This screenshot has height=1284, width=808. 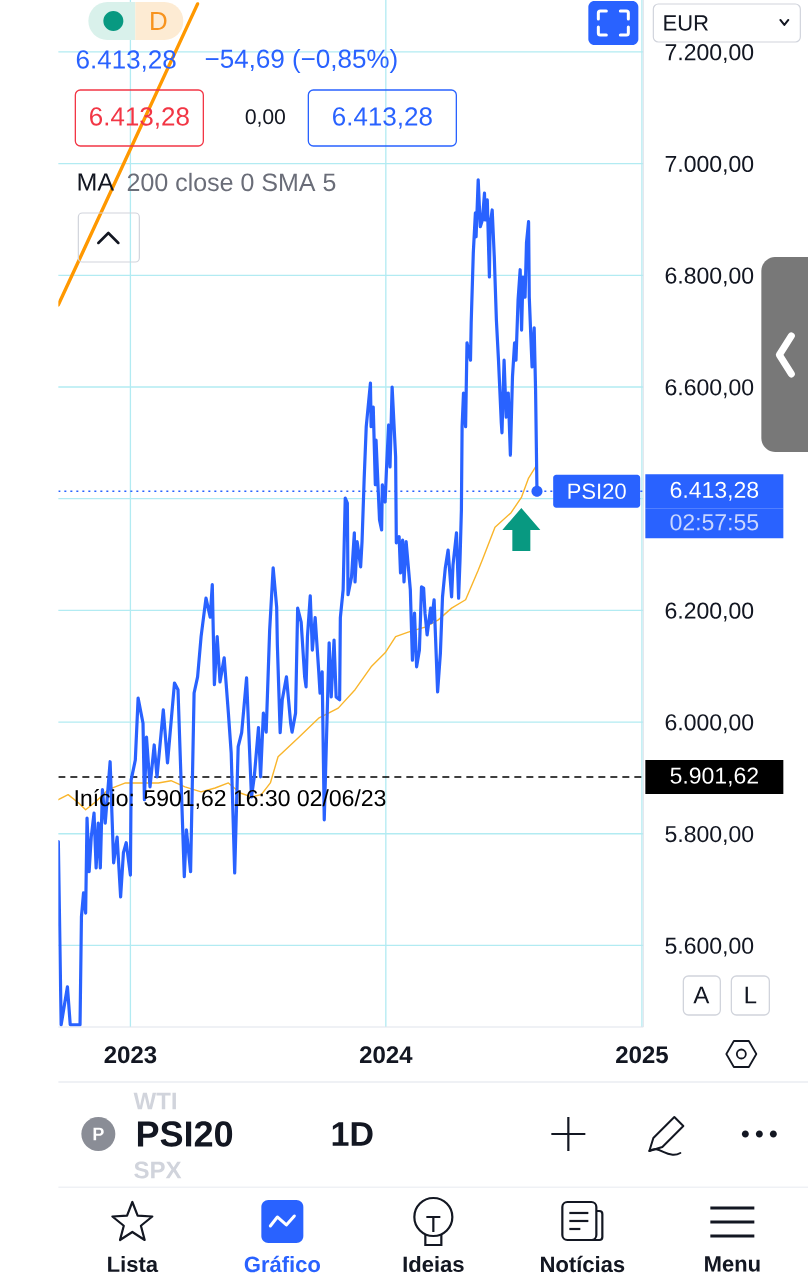 What do you see at coordinates (709, 54) in the screenshot?
I see `y-tick-label: 7.200,00` at bounding box center [709, 54].